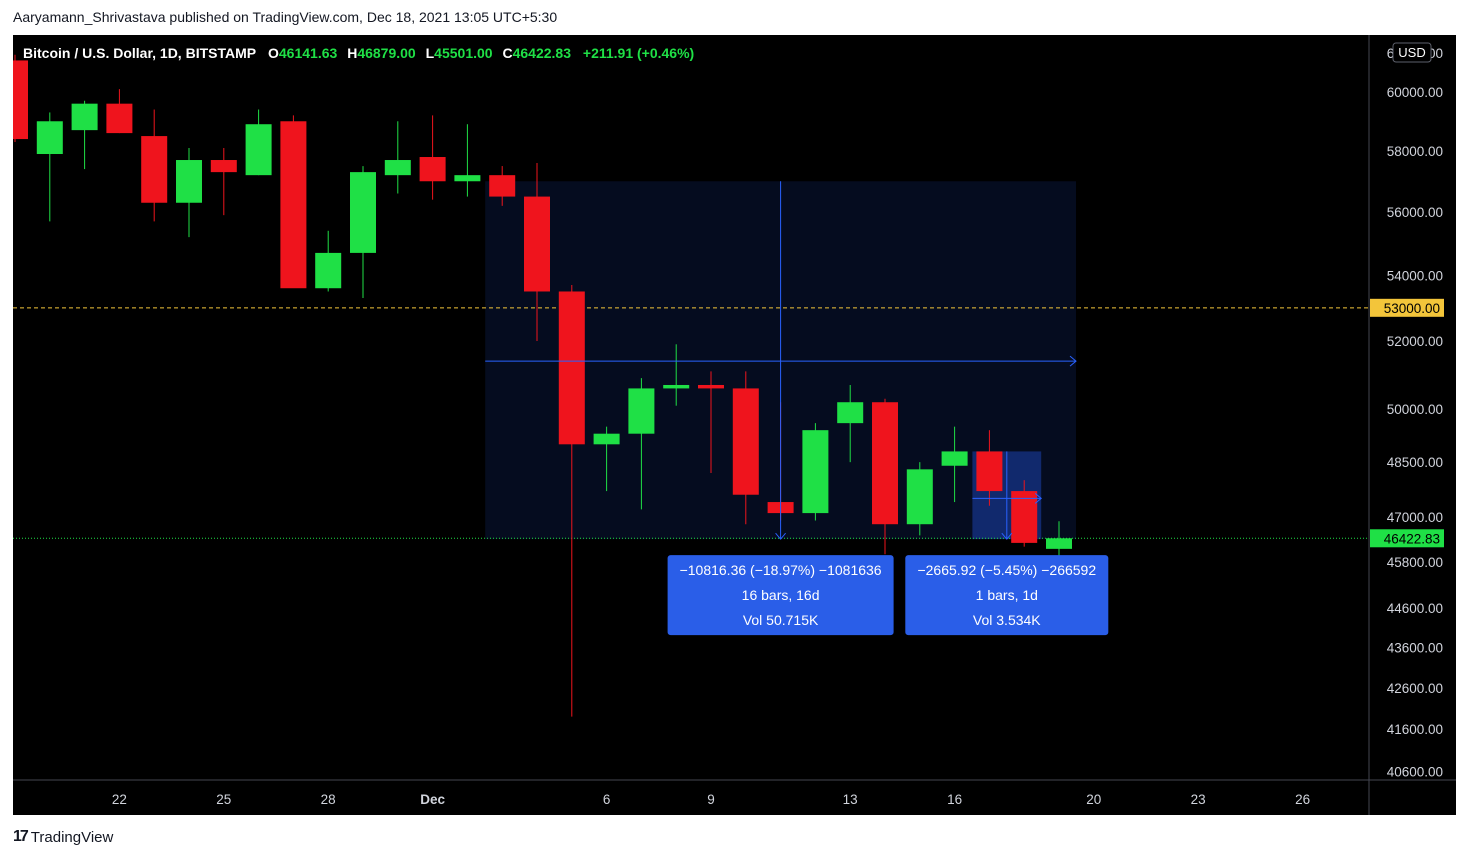 The image size is (1469, 860). What do you see at coordinates (638, 53) in the screenshot?
I see `ohlc-change: +211.91 (+0.46%)` at bounding box center [638, 53].